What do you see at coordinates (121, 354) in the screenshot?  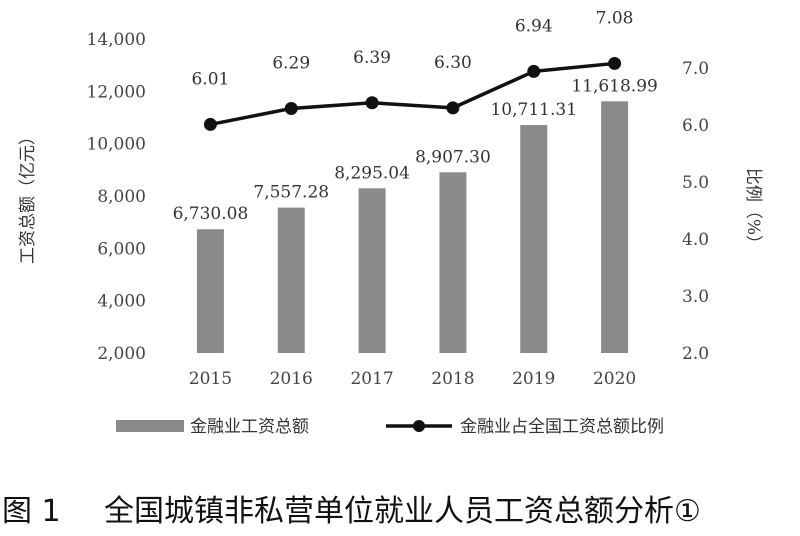 I see `y-tick-label: 2,000` at bounding box center [121, 354].